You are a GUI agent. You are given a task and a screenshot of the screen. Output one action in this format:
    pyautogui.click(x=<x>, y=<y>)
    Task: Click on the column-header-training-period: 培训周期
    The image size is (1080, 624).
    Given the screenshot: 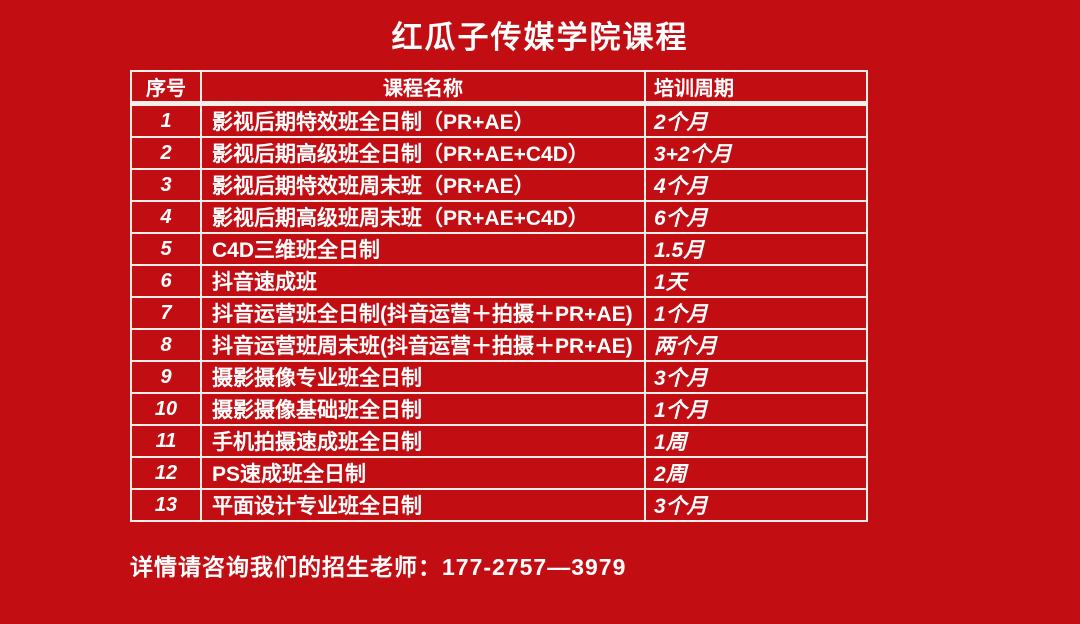 What is the action you would take?
    pyautogui.click(x=756, y=88)
    